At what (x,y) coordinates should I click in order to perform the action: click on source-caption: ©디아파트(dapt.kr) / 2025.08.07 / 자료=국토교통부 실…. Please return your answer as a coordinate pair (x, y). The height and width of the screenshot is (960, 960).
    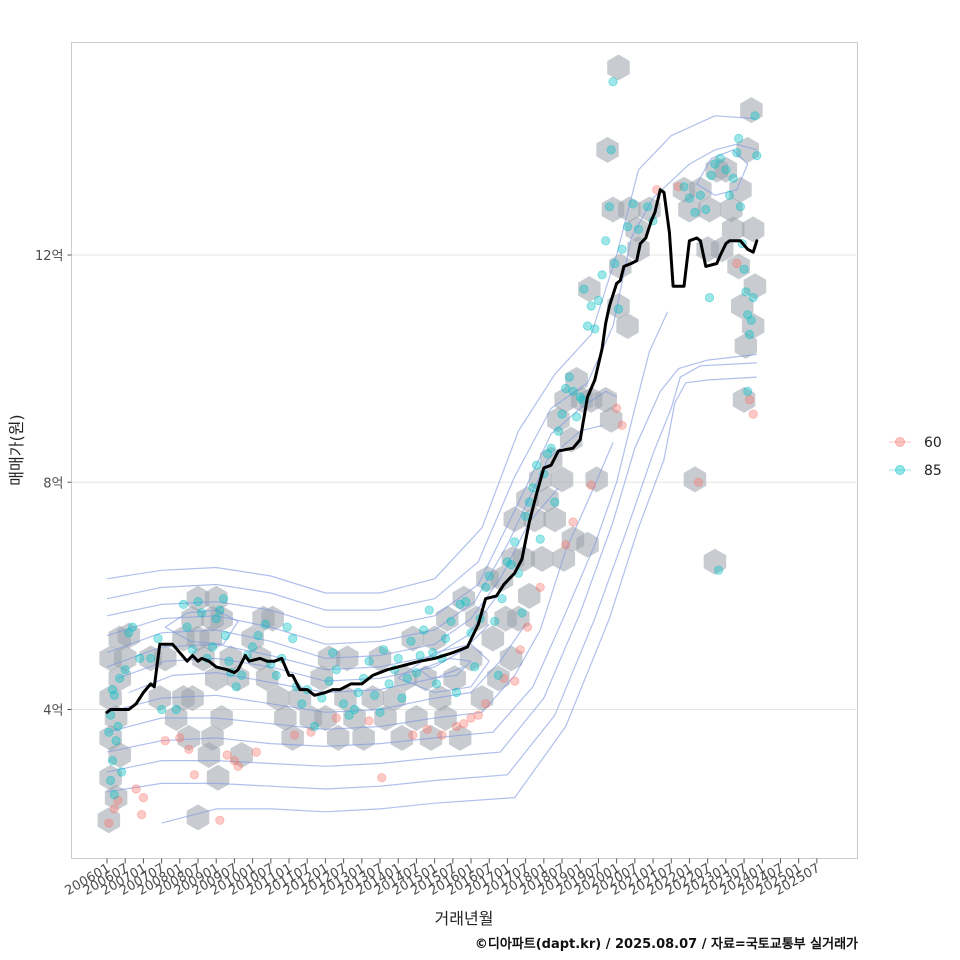
    Looking at the image, I should click on (666, 944).